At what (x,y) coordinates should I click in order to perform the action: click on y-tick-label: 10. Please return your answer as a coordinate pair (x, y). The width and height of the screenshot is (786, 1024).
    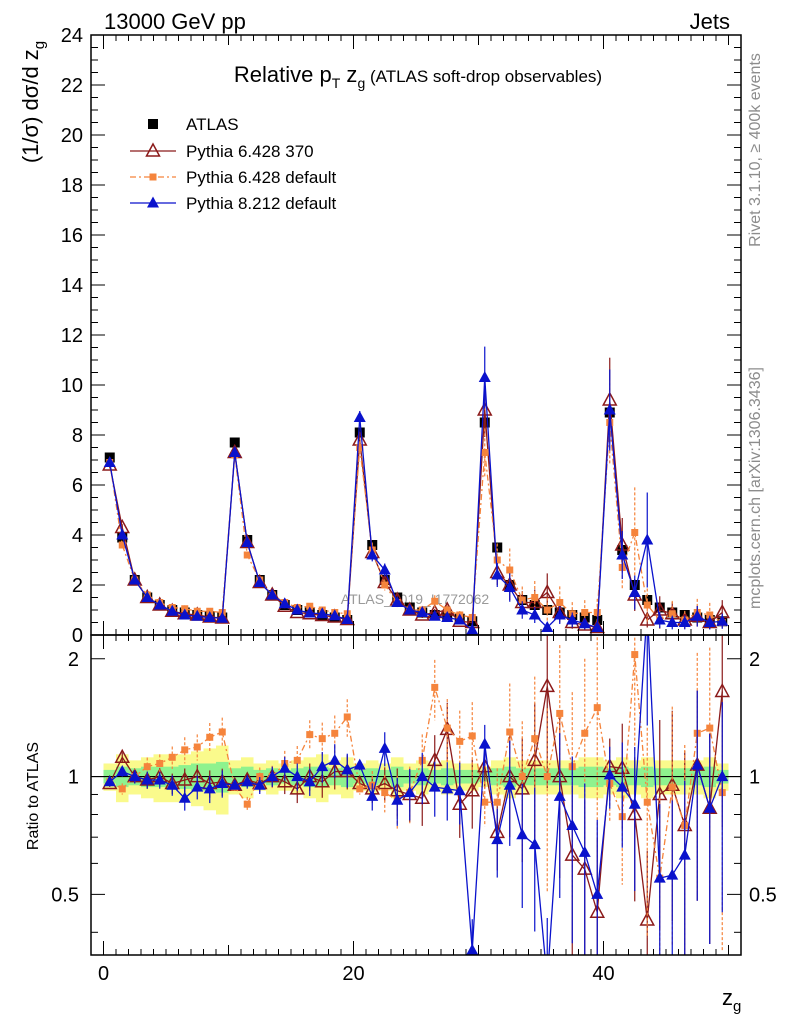
    Looking at the image, I should click on (72, 386).